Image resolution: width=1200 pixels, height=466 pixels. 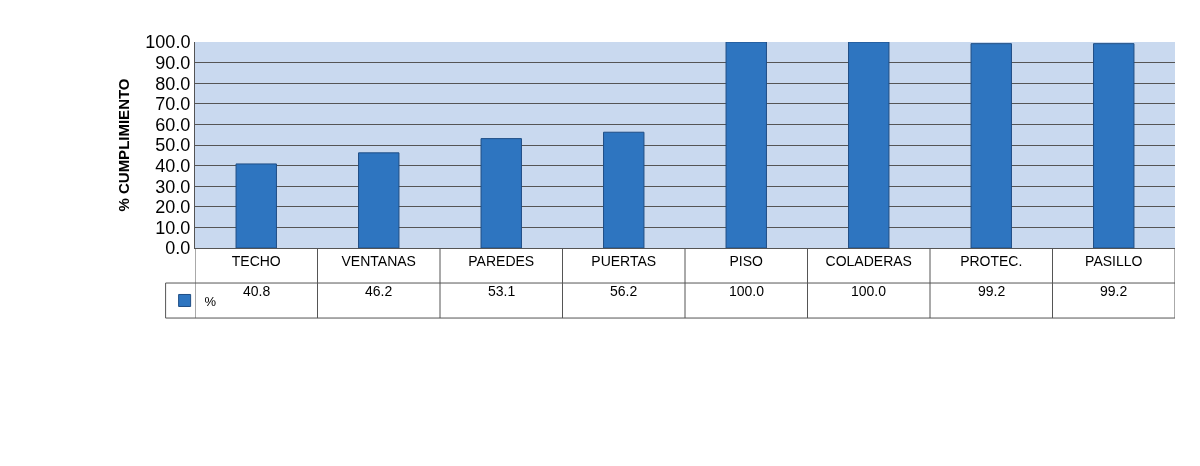 What do you see at coordinates (256, 260) in the screenshot?
I see `x-tick-label: TECHO` at bounding box center [256, 260].